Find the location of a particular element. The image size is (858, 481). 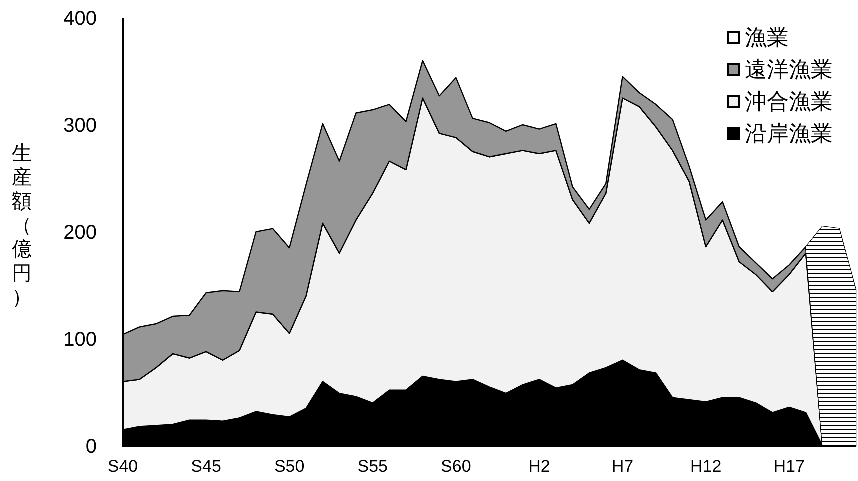

x-tick-label: H17 is located at coordinates (789, 466).